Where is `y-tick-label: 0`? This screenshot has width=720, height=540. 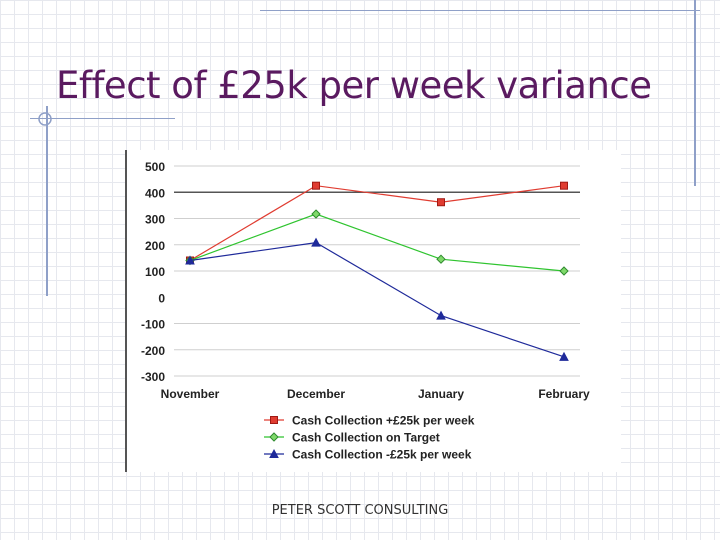
y-tick-label: 0 is located at coordinates (161, 298).